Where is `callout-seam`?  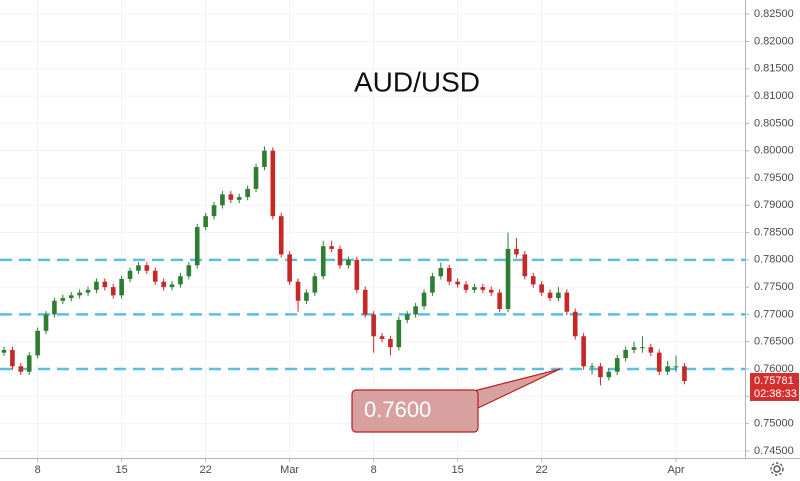 callout-seam is located at coordinates (472, 400).